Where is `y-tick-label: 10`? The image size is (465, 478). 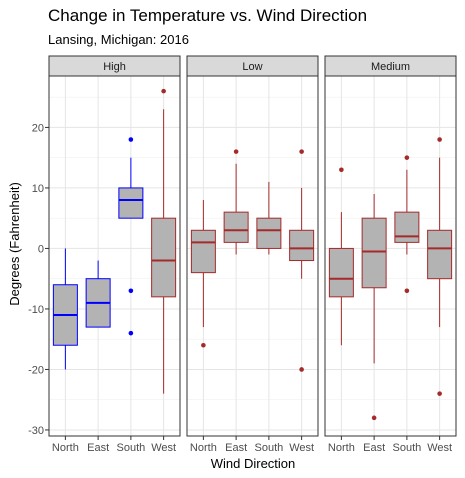 y-tick-label: 10 is located at coordinates (38, 189).